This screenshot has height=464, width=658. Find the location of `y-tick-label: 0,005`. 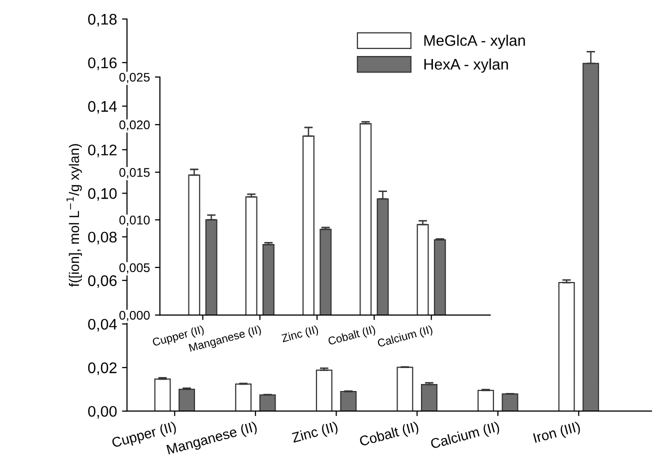

y-tick-label: 0,005 is located at coordinates (134, 268).